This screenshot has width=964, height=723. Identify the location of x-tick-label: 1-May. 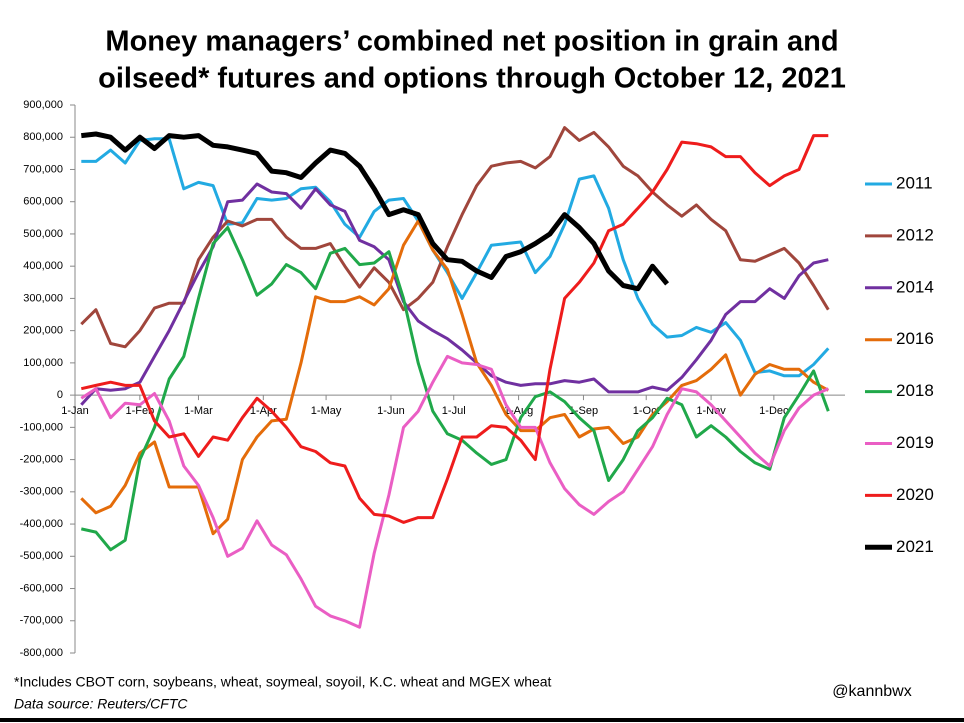
(326, 411).